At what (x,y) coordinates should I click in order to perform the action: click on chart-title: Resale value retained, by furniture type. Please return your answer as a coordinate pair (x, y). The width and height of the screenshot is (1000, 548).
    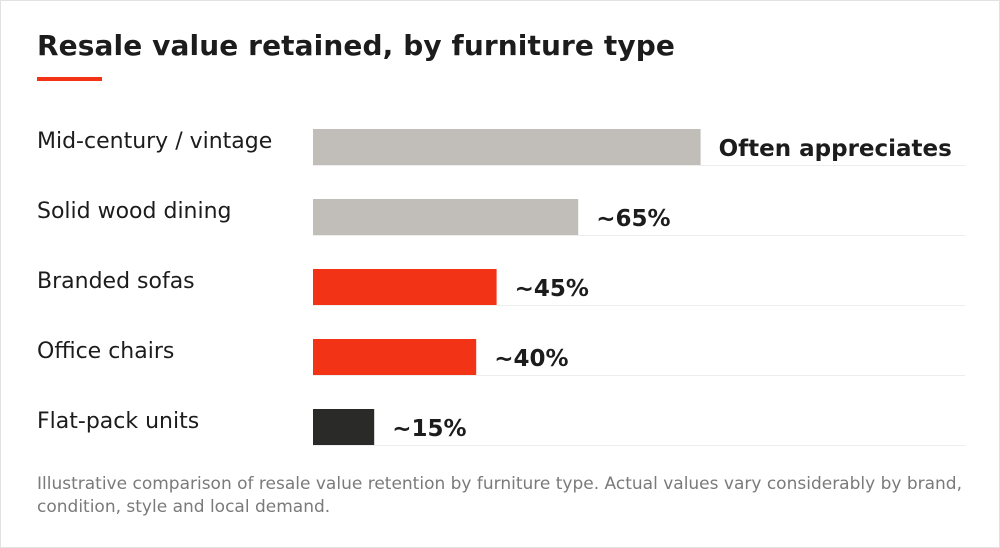
    Looking at the image, I should click on (356, 45).